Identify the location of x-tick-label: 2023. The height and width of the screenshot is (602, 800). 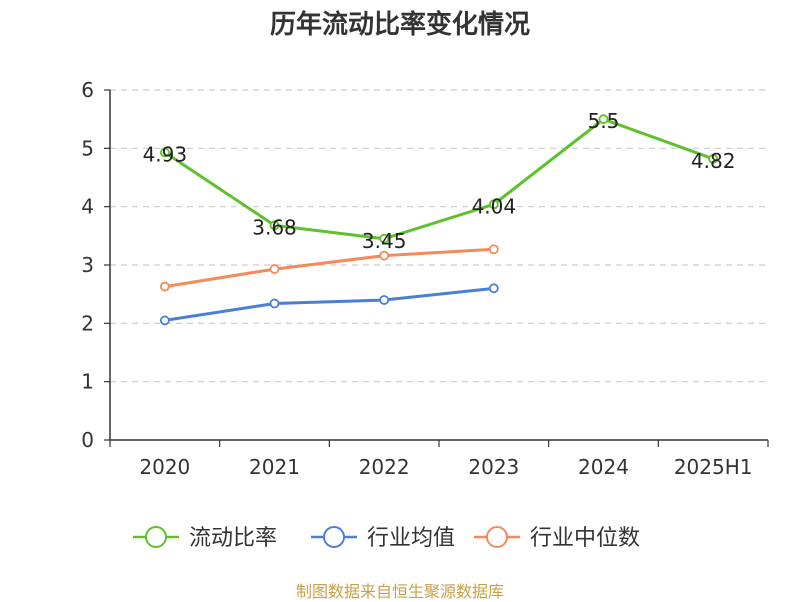
(493, 467).